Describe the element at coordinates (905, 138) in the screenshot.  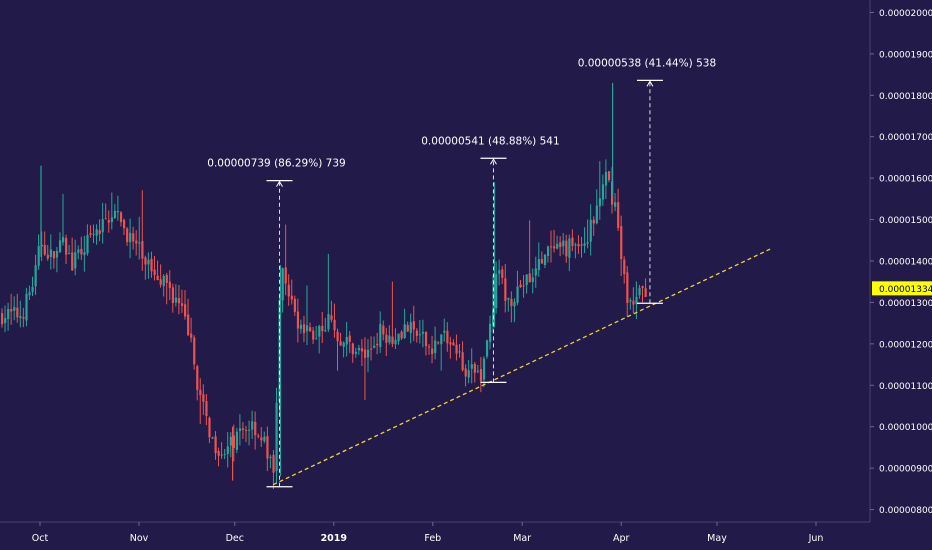
I see `y-tick-label: 0.00001700` at that location.